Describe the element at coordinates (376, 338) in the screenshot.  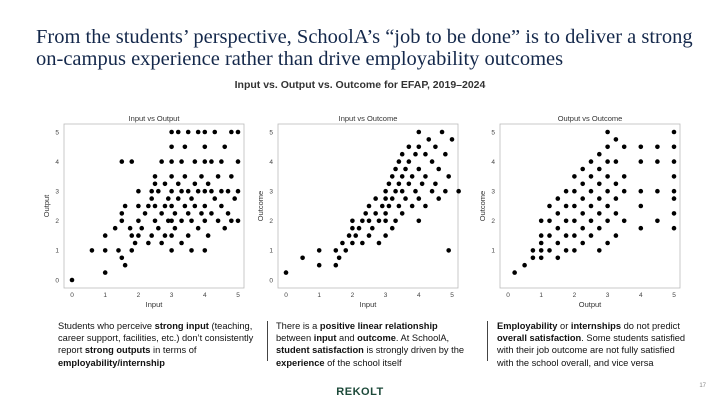
I see `description-text-run: outcome` at that location.